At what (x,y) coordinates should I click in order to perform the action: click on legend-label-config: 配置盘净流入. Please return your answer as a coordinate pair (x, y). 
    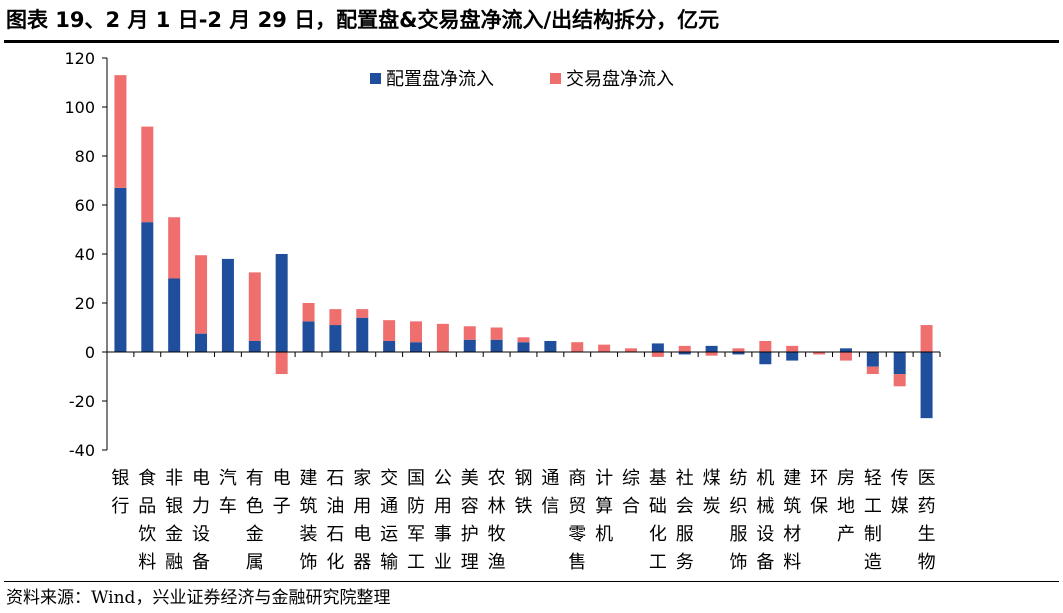
    Looking at the image, I should click on (440, 79).